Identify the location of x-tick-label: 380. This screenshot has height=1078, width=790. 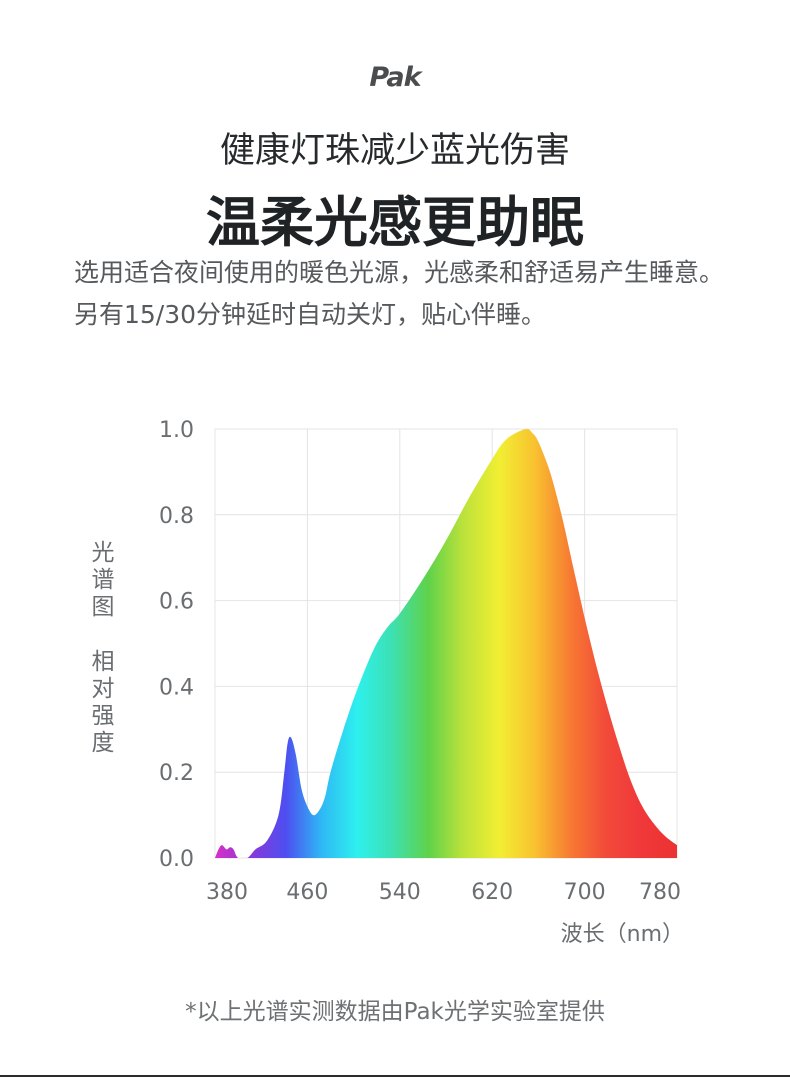
(227, 892).